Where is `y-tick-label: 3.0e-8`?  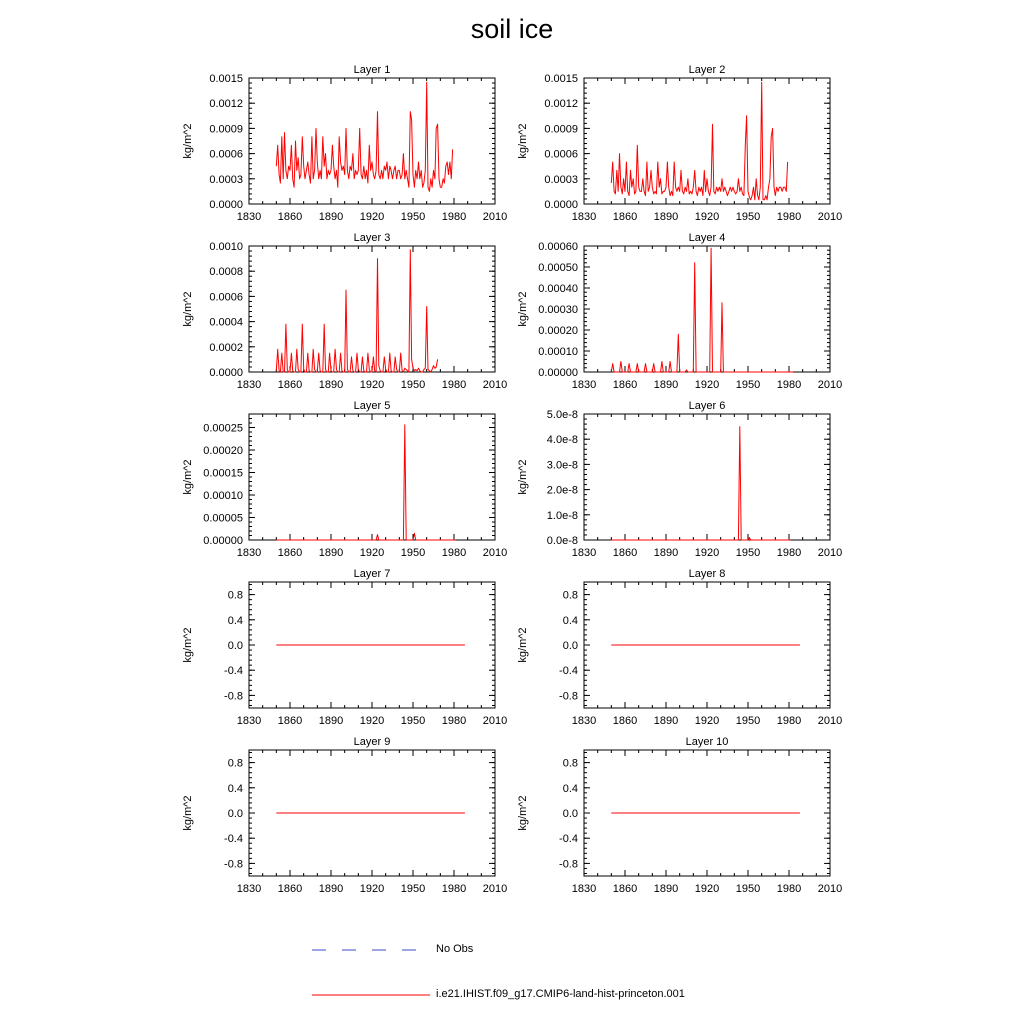
y-tick-label: 3.0e-8 is located at coordinates (562, 465).